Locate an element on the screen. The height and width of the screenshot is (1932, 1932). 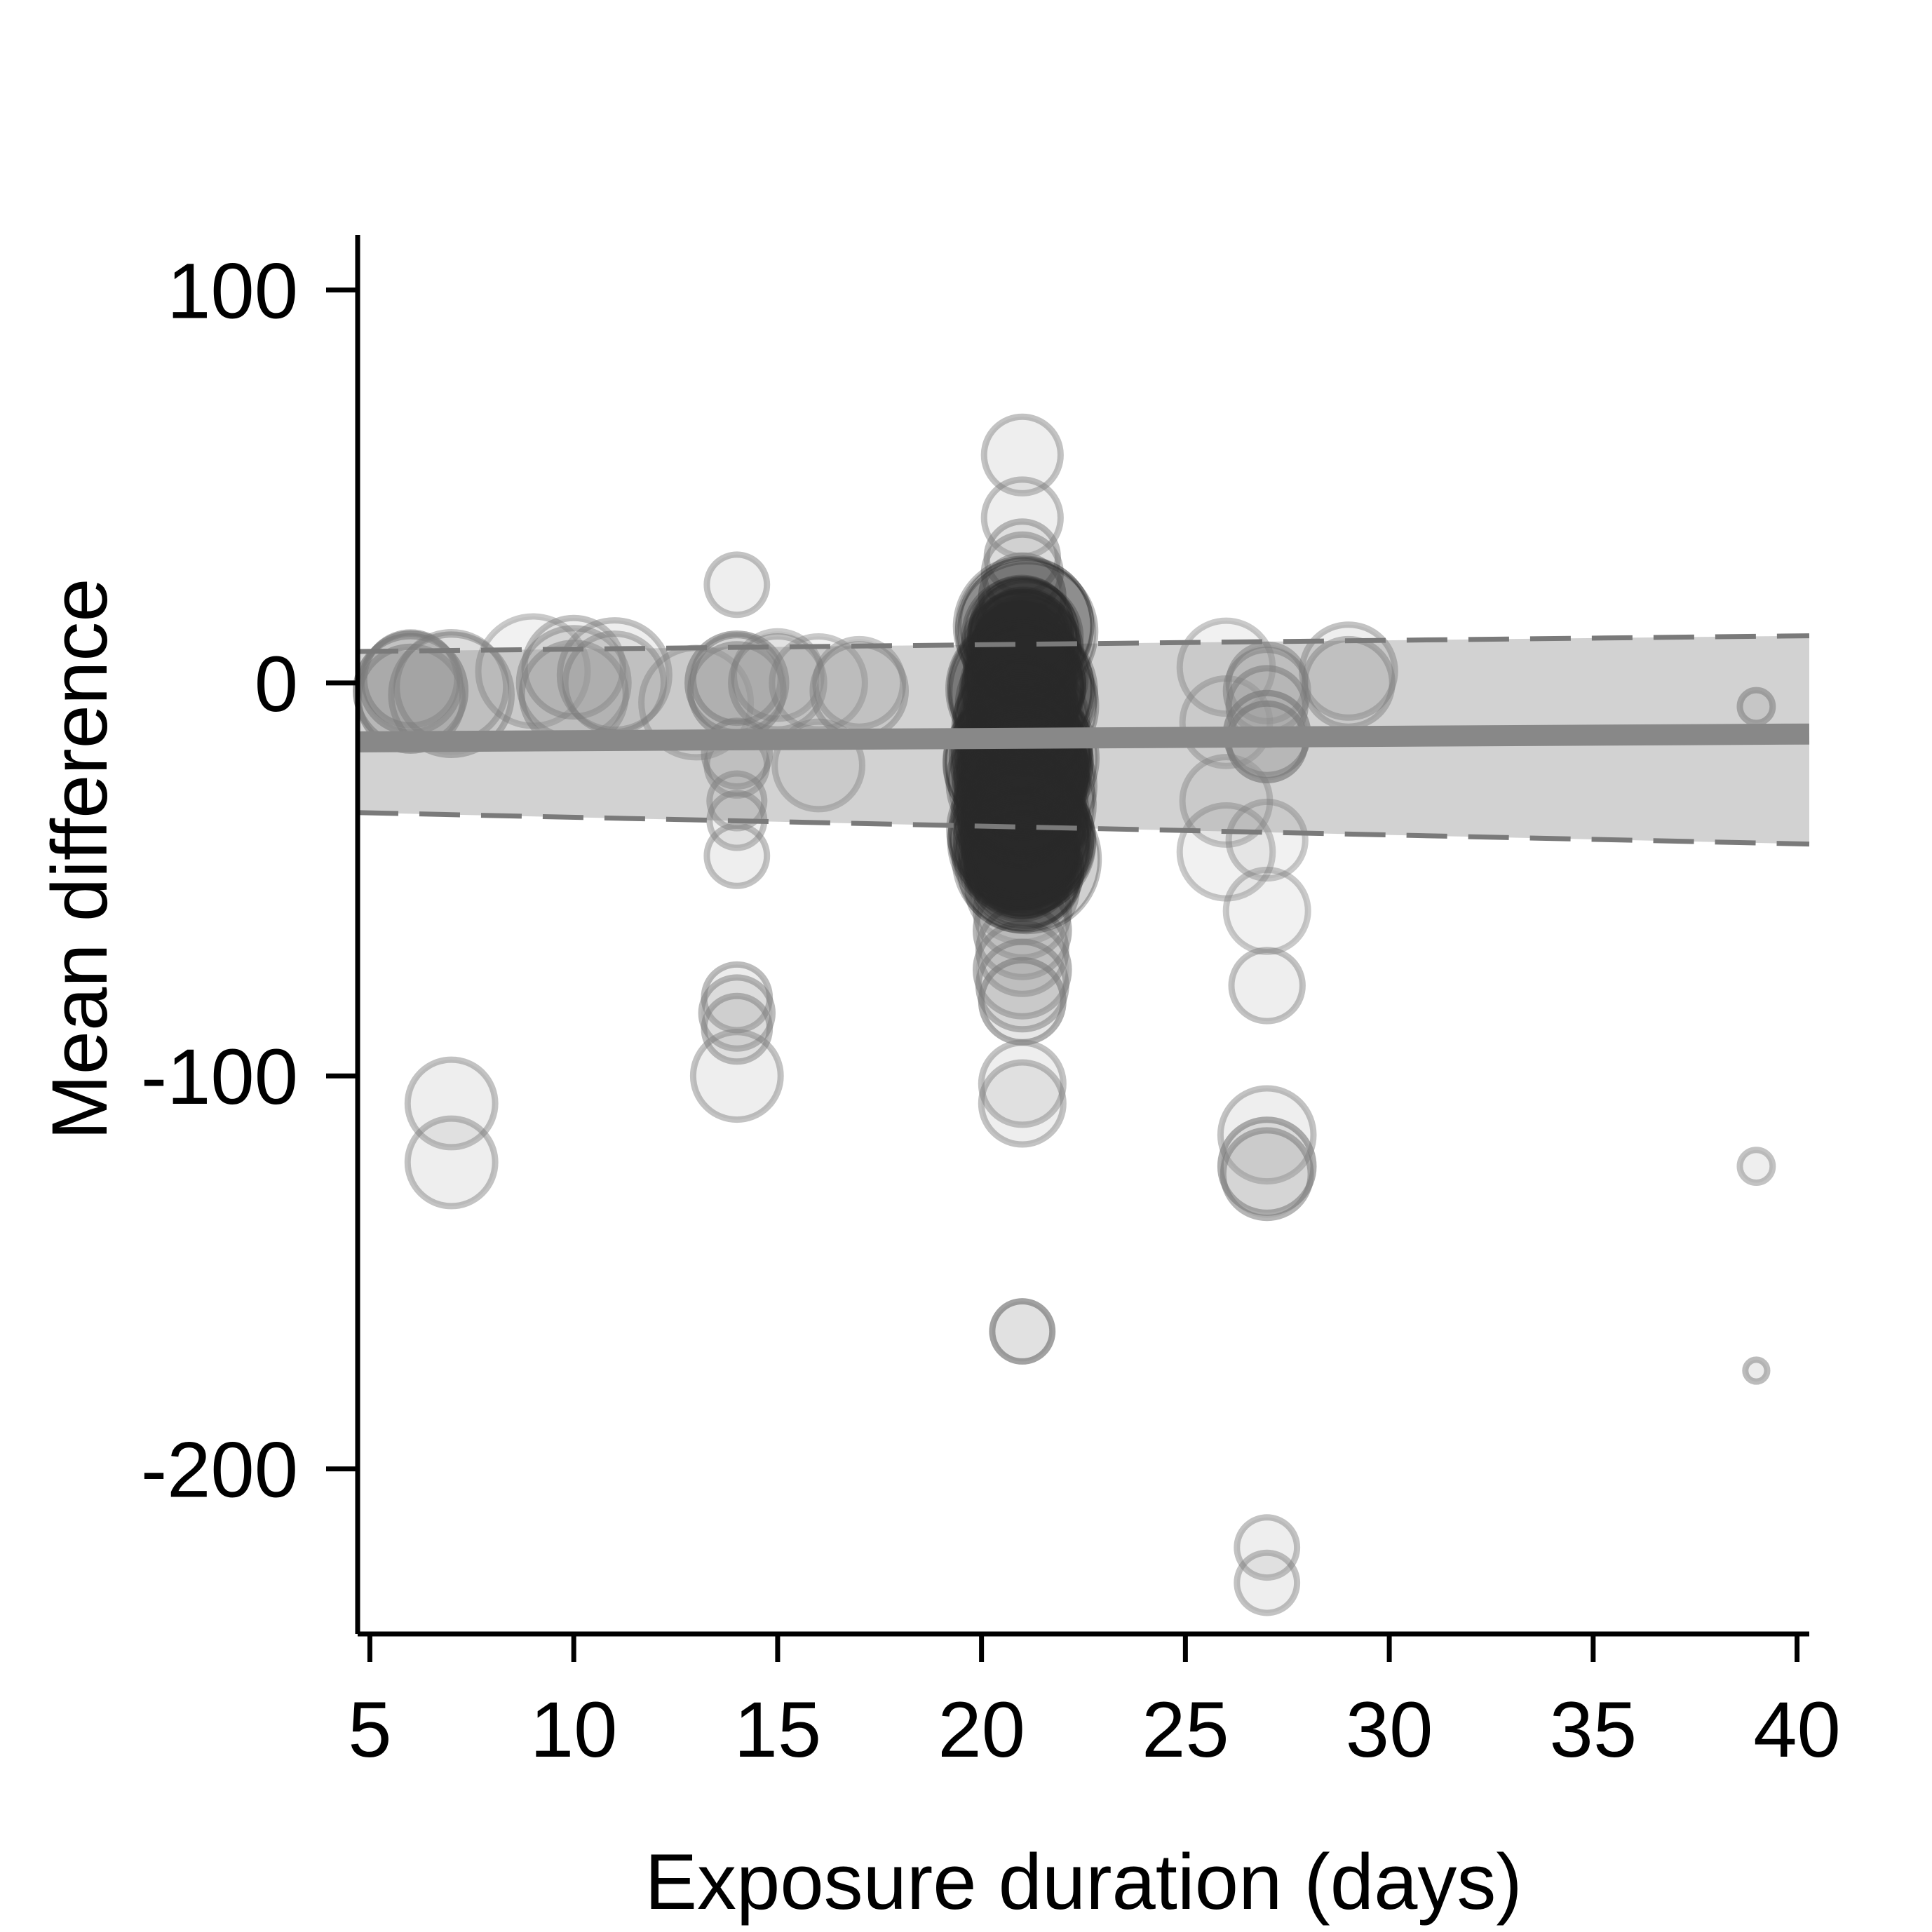
x-tick-label: 10 is located at coordinates (574, 1730).